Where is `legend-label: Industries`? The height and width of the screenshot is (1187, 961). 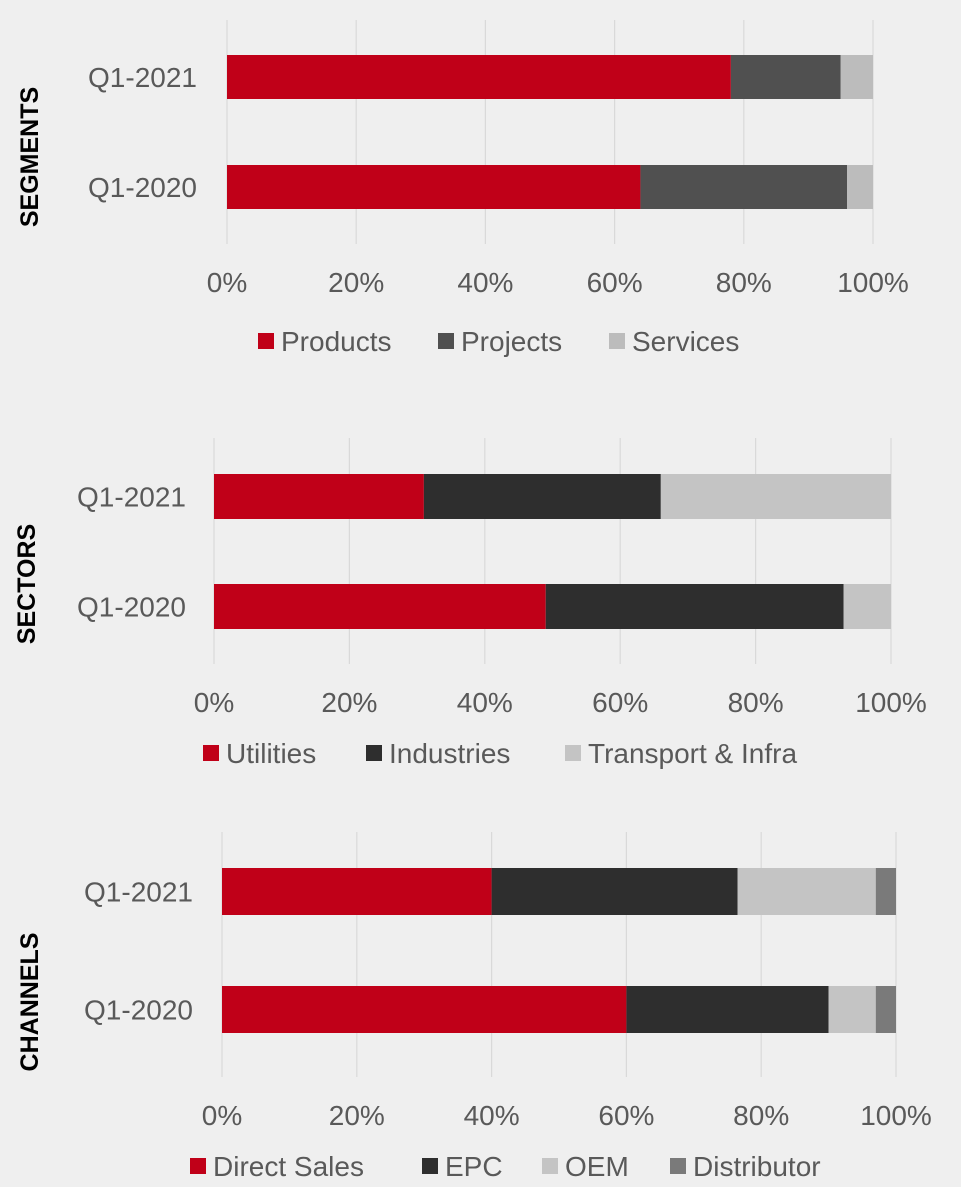 legend-label: Industries is located at coordinates (449, 753).